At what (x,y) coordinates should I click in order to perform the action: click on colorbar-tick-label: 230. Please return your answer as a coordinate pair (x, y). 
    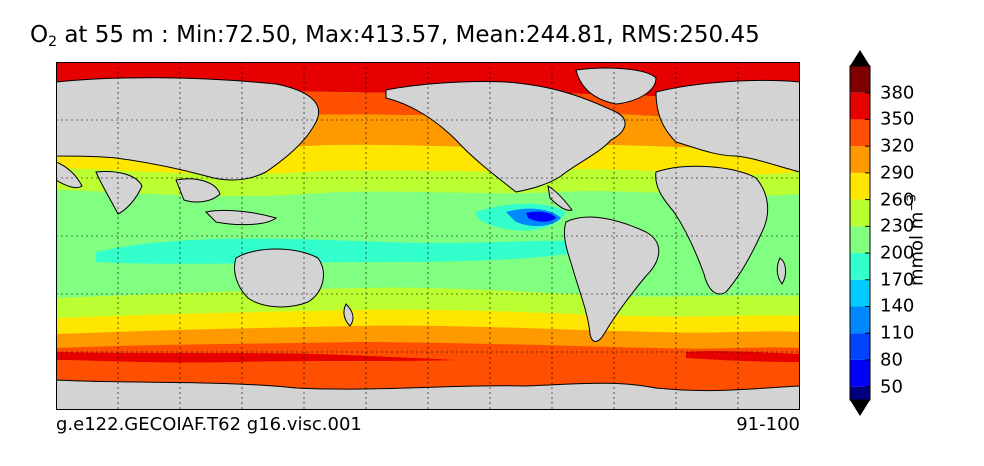
    Looking at the image, I should click on (897, 226).